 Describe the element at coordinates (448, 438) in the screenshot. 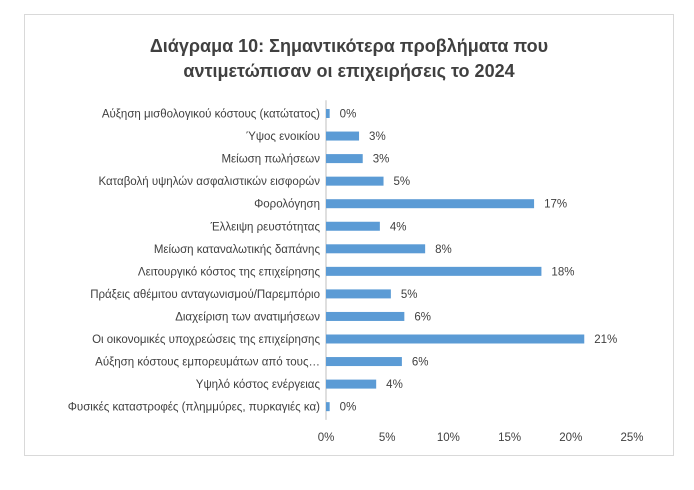

I see `x-tick-label: 10%` at that location.